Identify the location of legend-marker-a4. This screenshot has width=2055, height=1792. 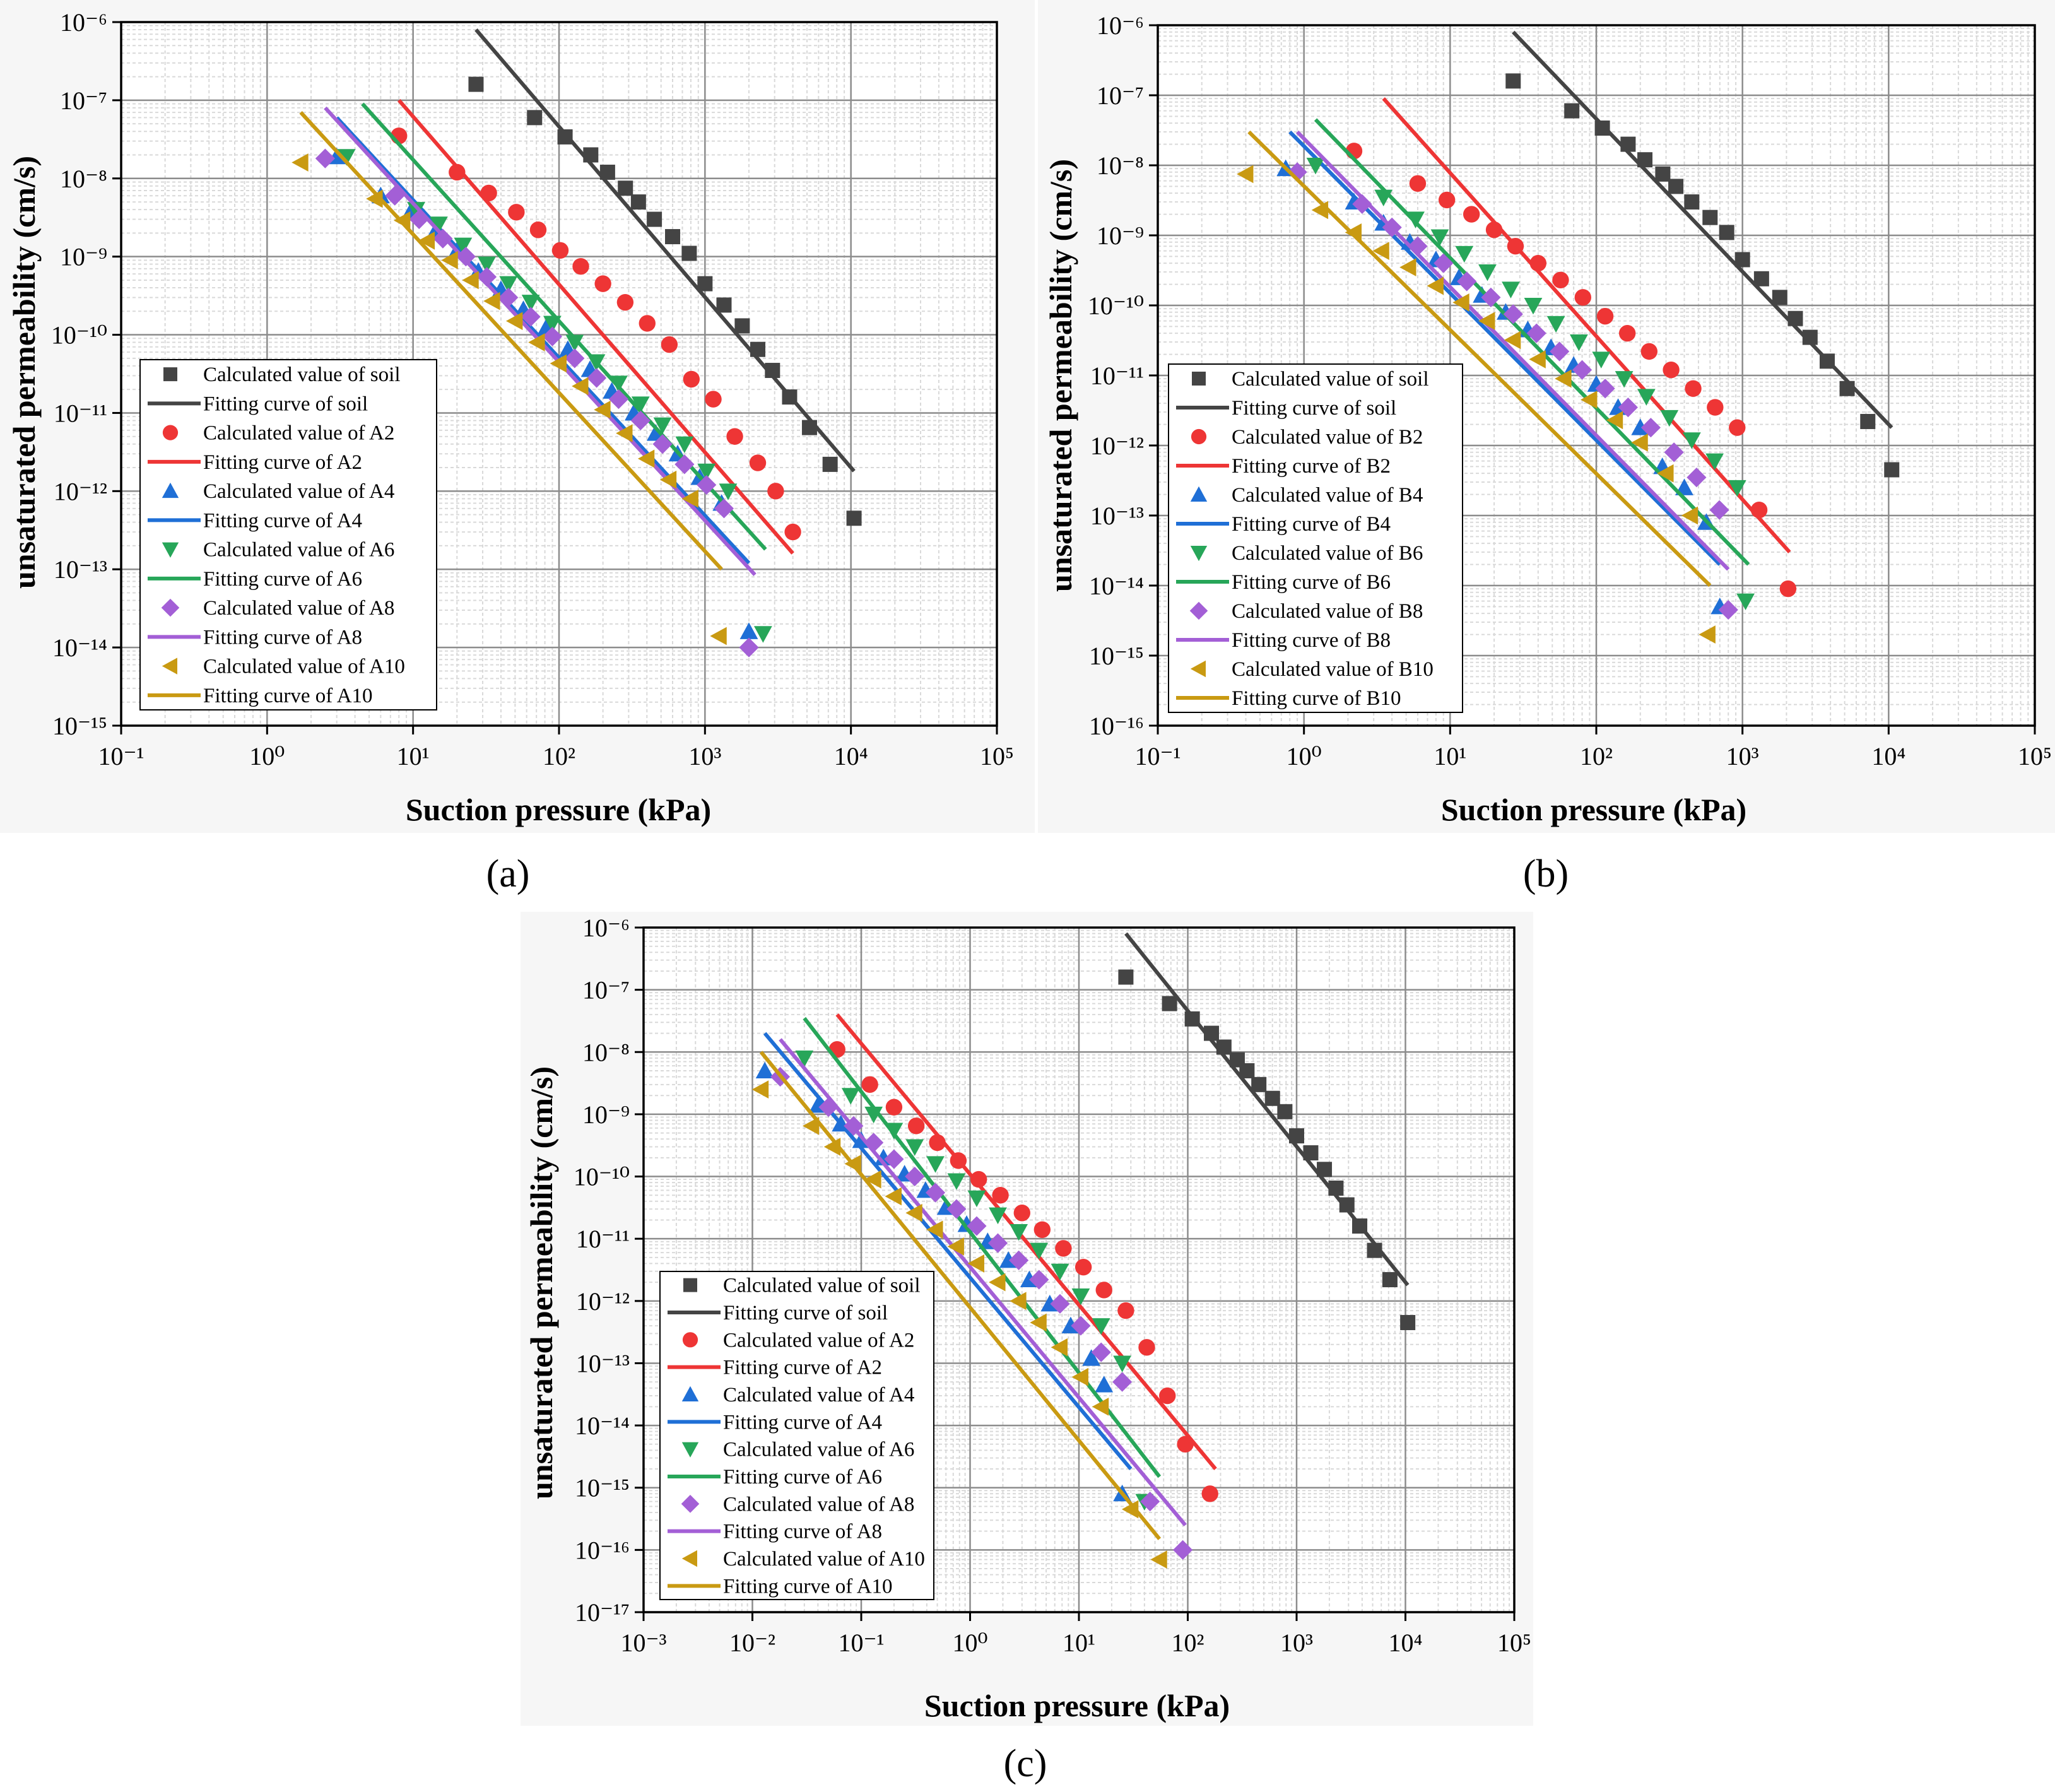
(170, 490).